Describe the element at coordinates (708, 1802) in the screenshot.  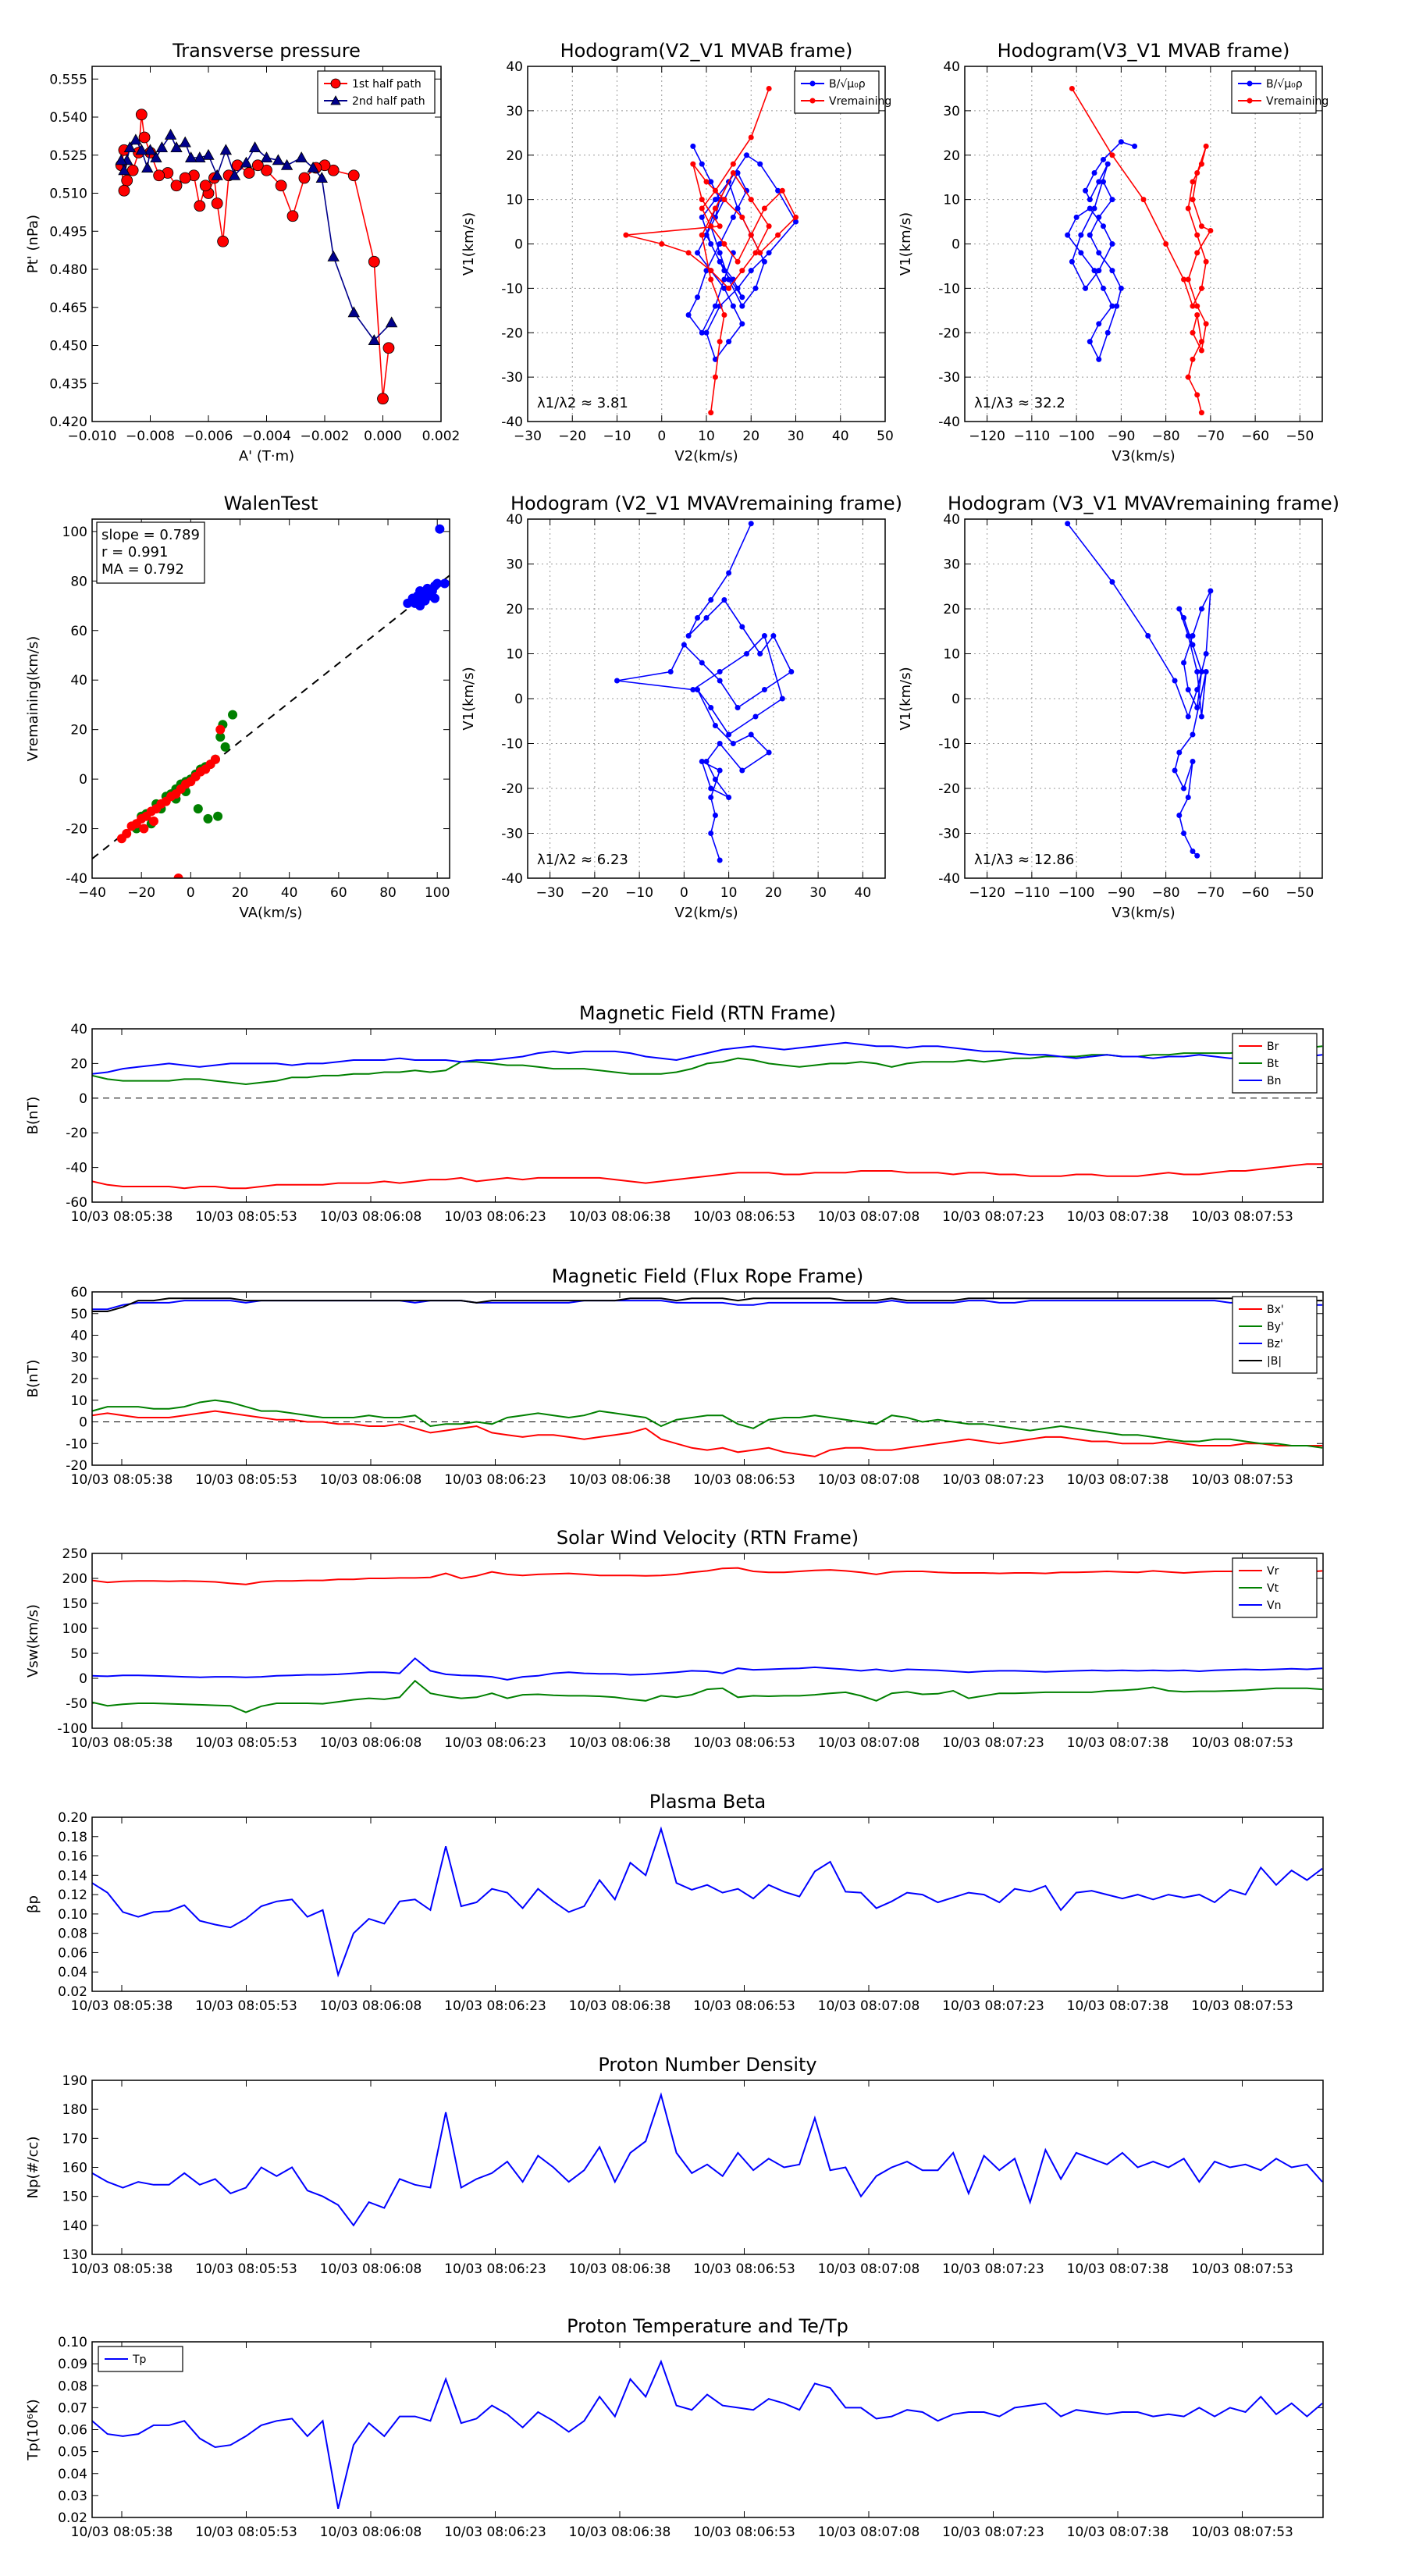
I see `chart-title: Plasma Beta` at that location.